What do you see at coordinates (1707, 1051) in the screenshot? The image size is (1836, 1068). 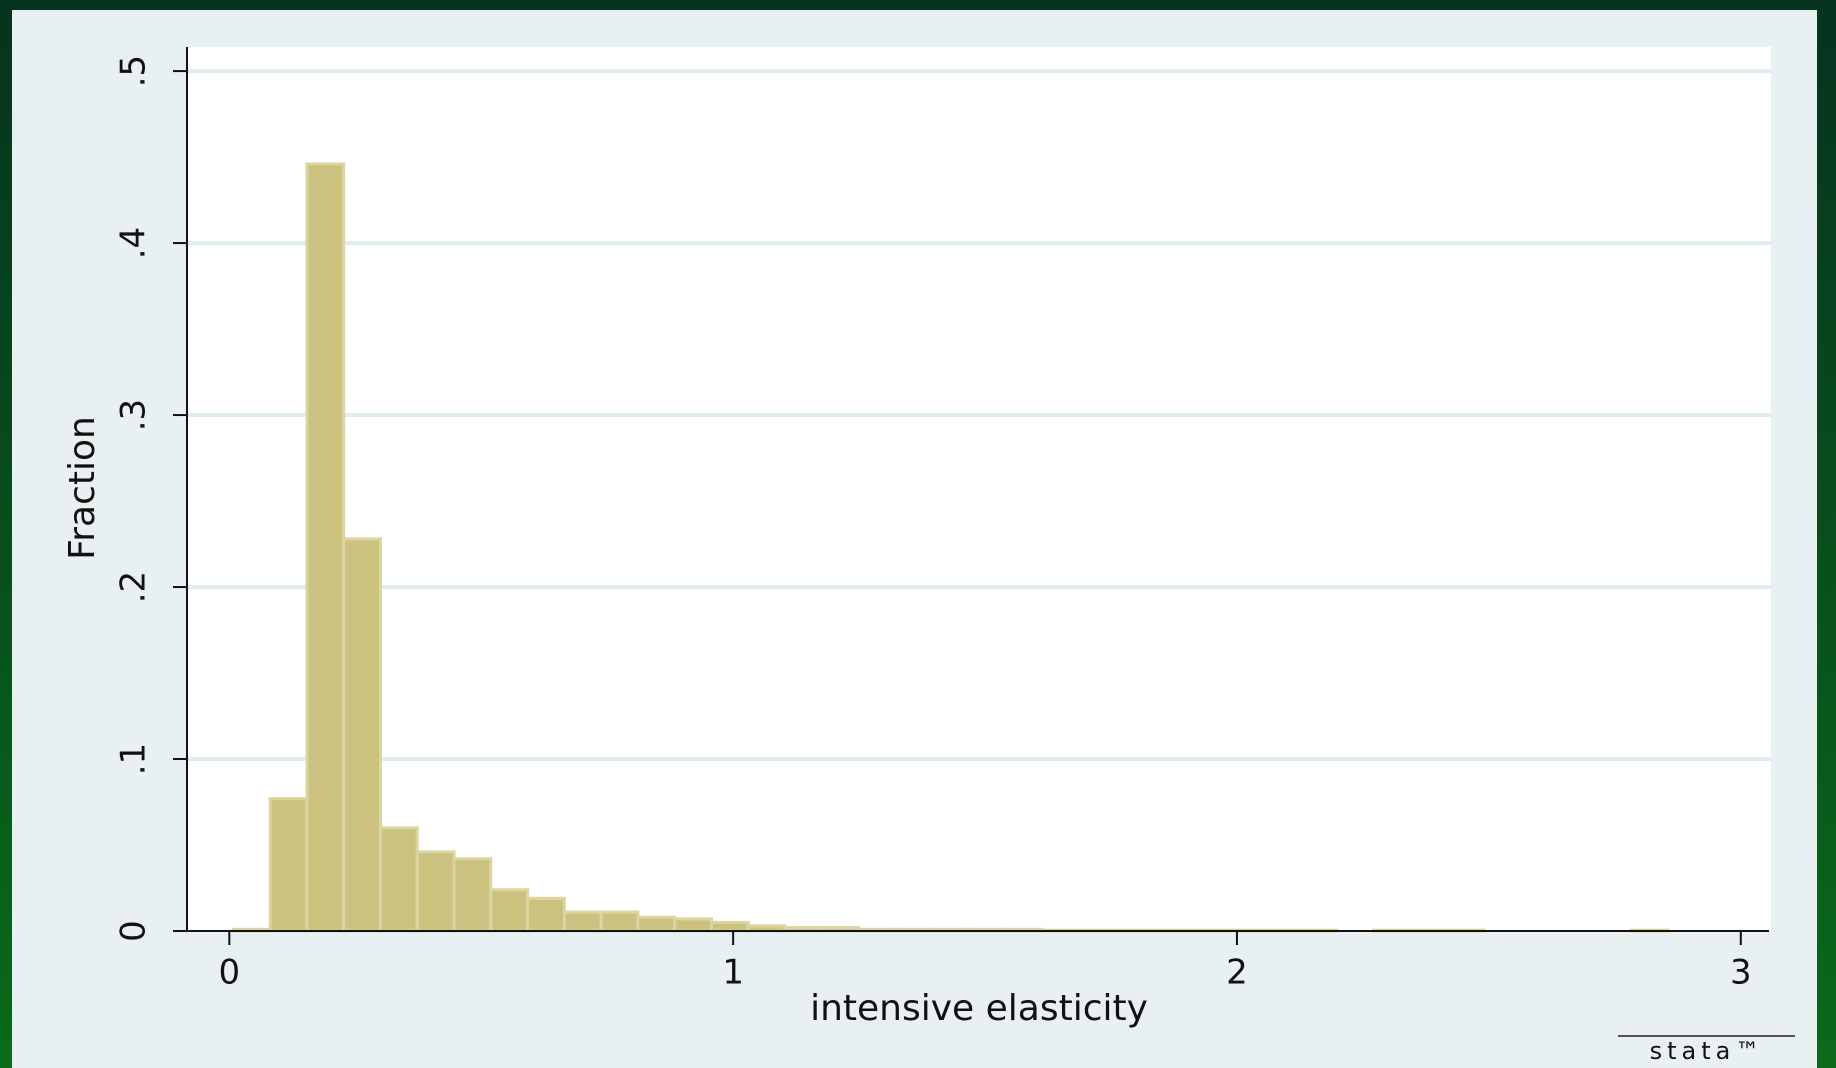 I see `watermark: stata™` at bounding box center [1707, 1051].